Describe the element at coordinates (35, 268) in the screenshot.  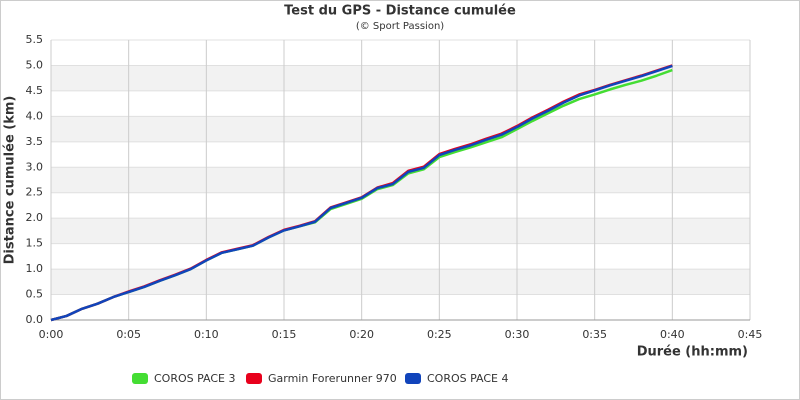
I see `y-tick-label: 1.0` at that location.